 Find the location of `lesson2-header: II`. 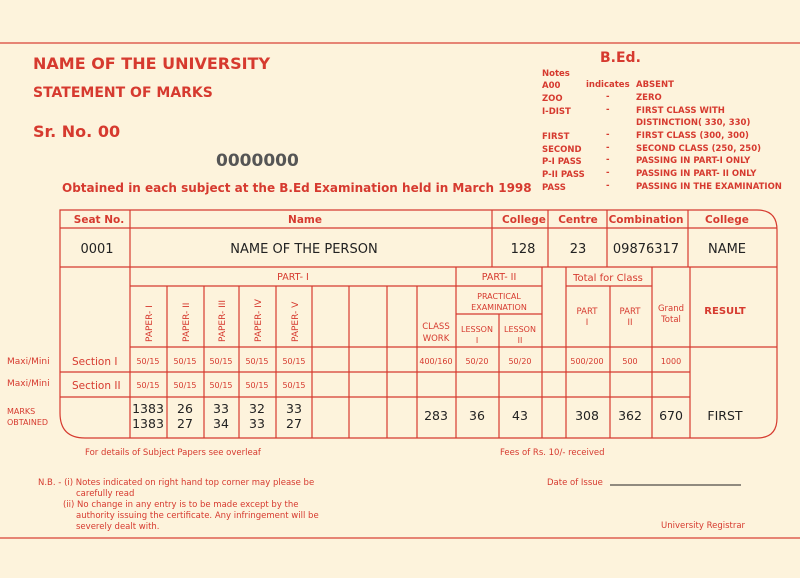

lesson2-header: II is located at coordinates (520, 340).